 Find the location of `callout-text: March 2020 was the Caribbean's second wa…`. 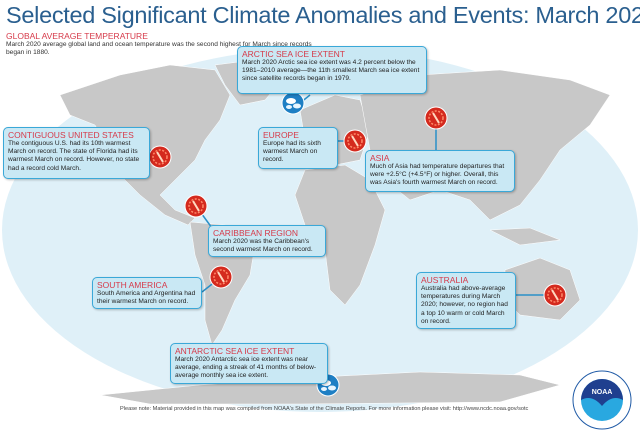

callout-text: March 2020 was the Caribbean's second wa… is located at coordinates (263, 246).